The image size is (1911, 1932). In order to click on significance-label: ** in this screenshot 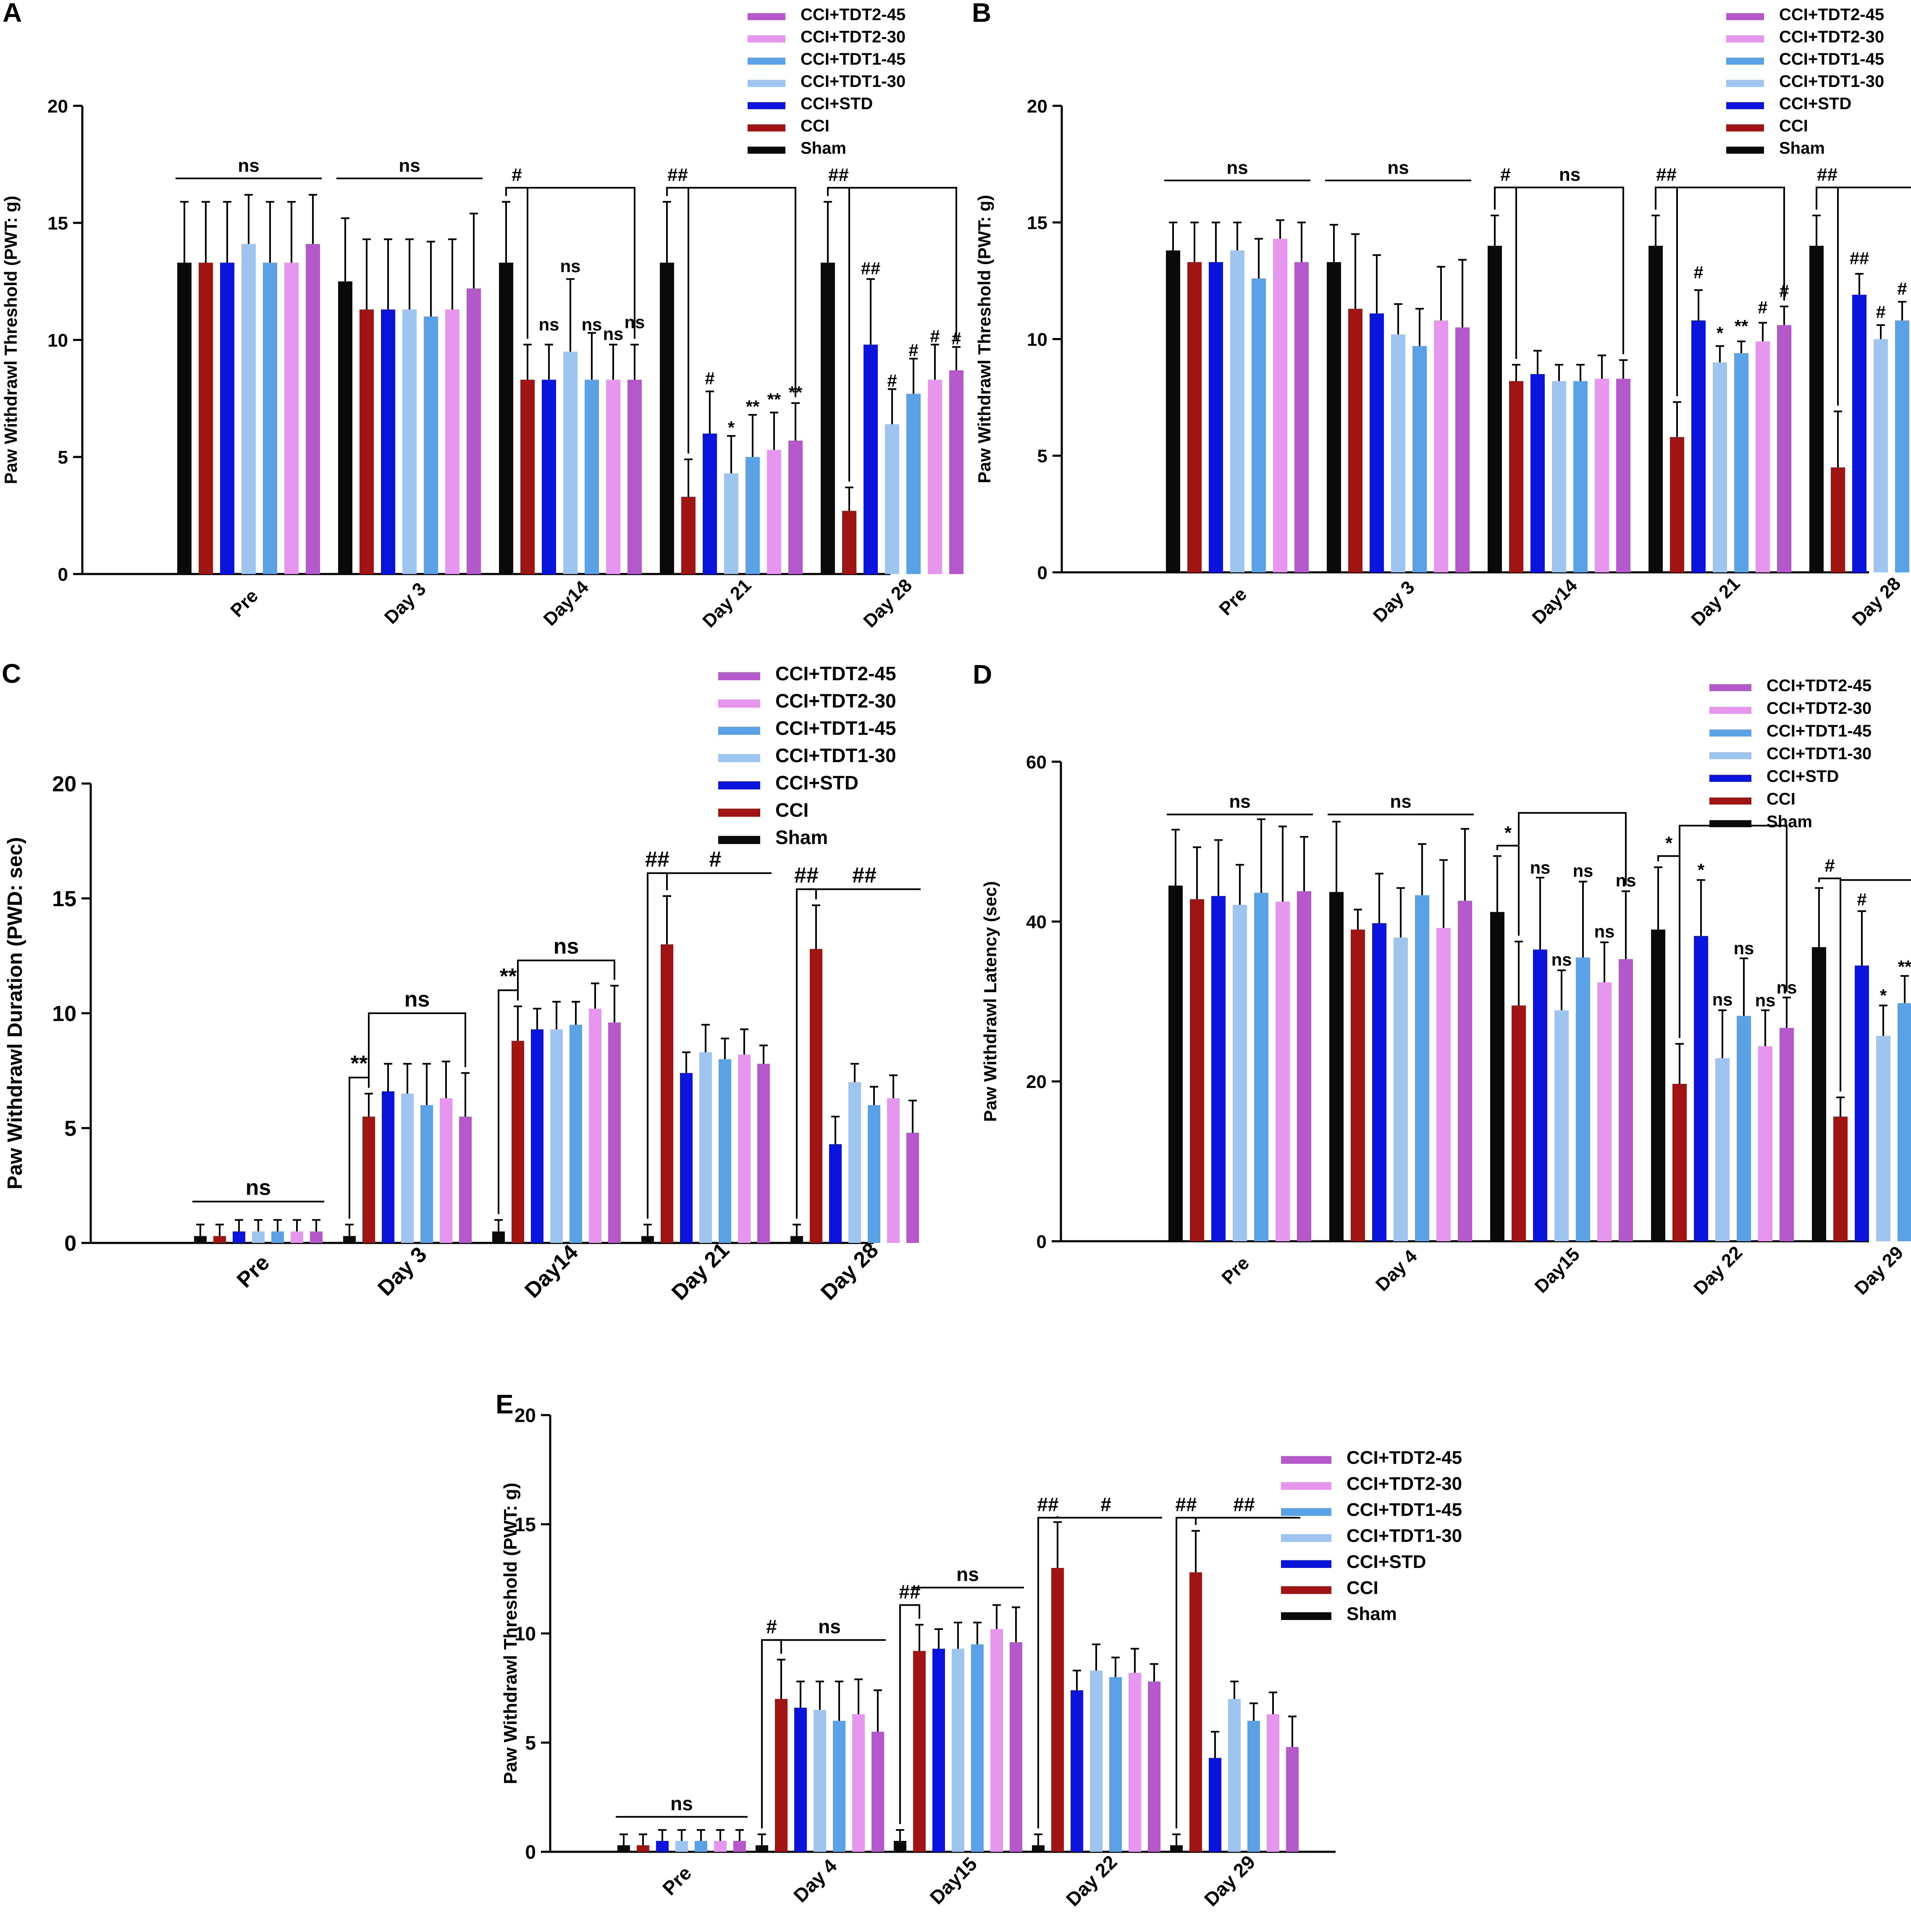, I will do `click(774, 399)`.